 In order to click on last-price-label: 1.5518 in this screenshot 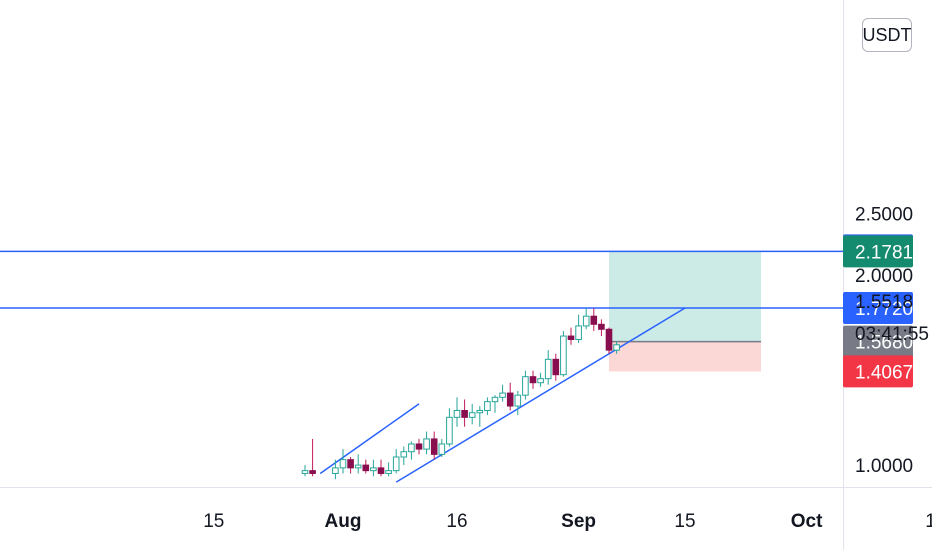, I will do `click(884, 302)`.